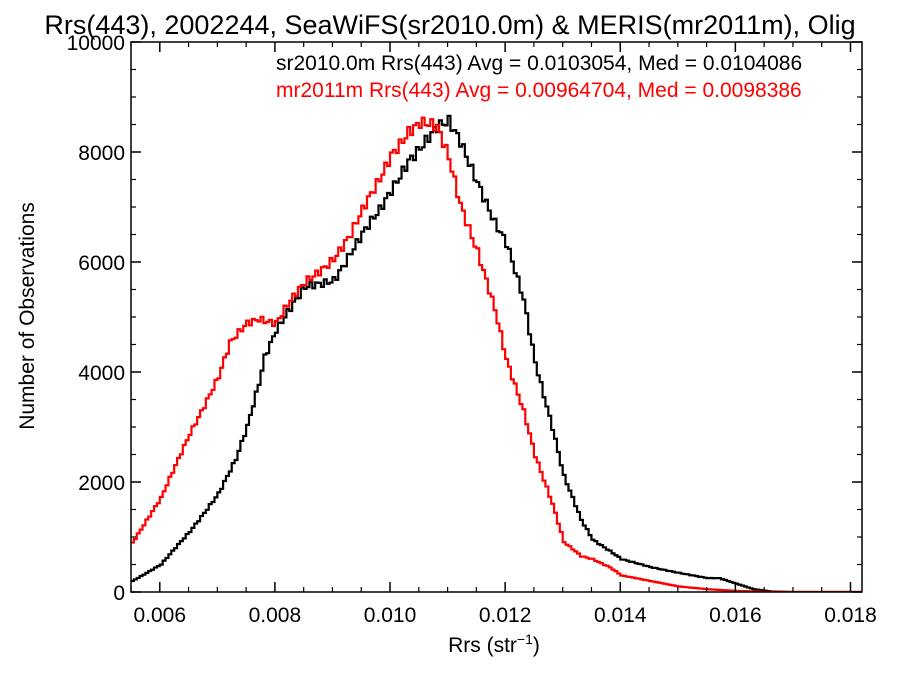 The image size is (900, 675). What do you see at coordinates (525, 639) in the screenshot?
I see `x-axis-label-superscript: −1` at bounding box center [525, 639].